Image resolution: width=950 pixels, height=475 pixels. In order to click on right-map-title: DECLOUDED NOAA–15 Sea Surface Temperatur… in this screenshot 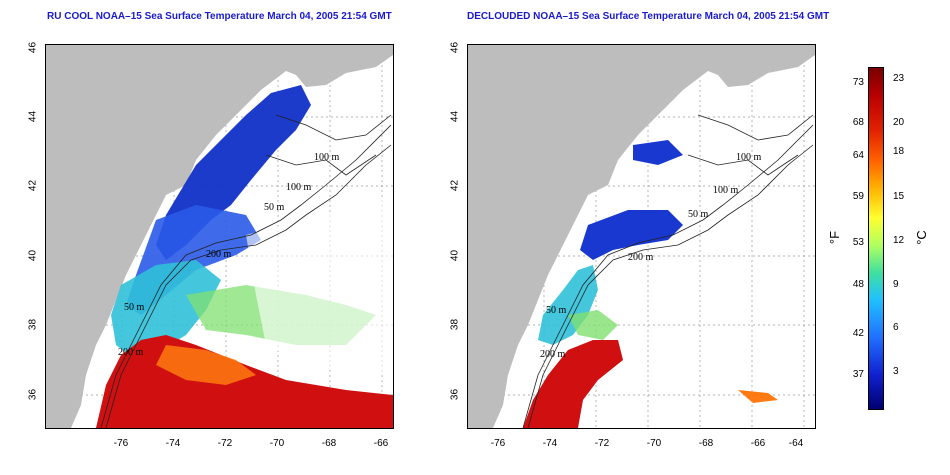, I will do `click(648, 16)`.